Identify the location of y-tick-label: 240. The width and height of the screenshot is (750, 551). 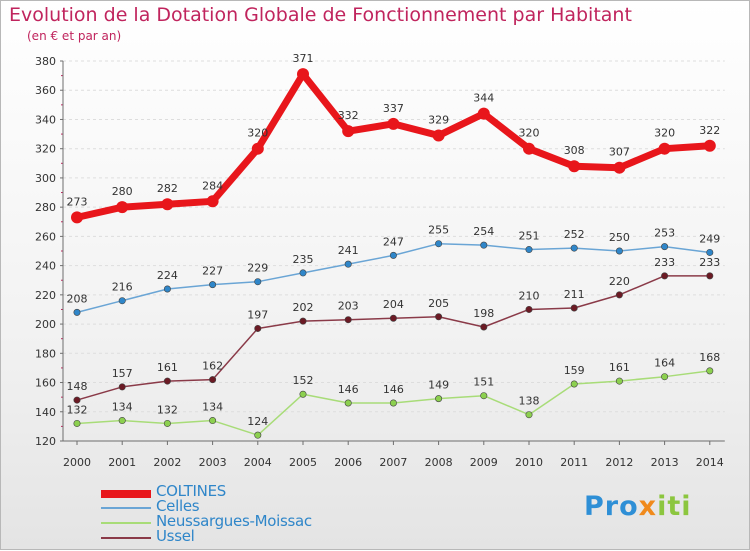
(45, 266).